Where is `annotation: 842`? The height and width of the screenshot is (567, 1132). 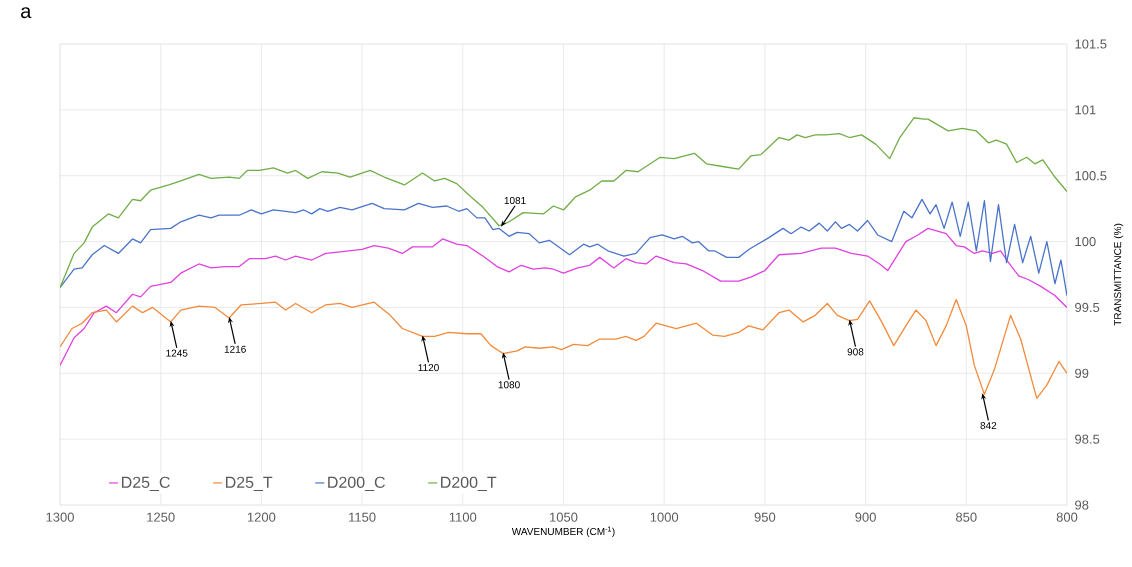
annotation: 842 is located at coordinates (988, 426).